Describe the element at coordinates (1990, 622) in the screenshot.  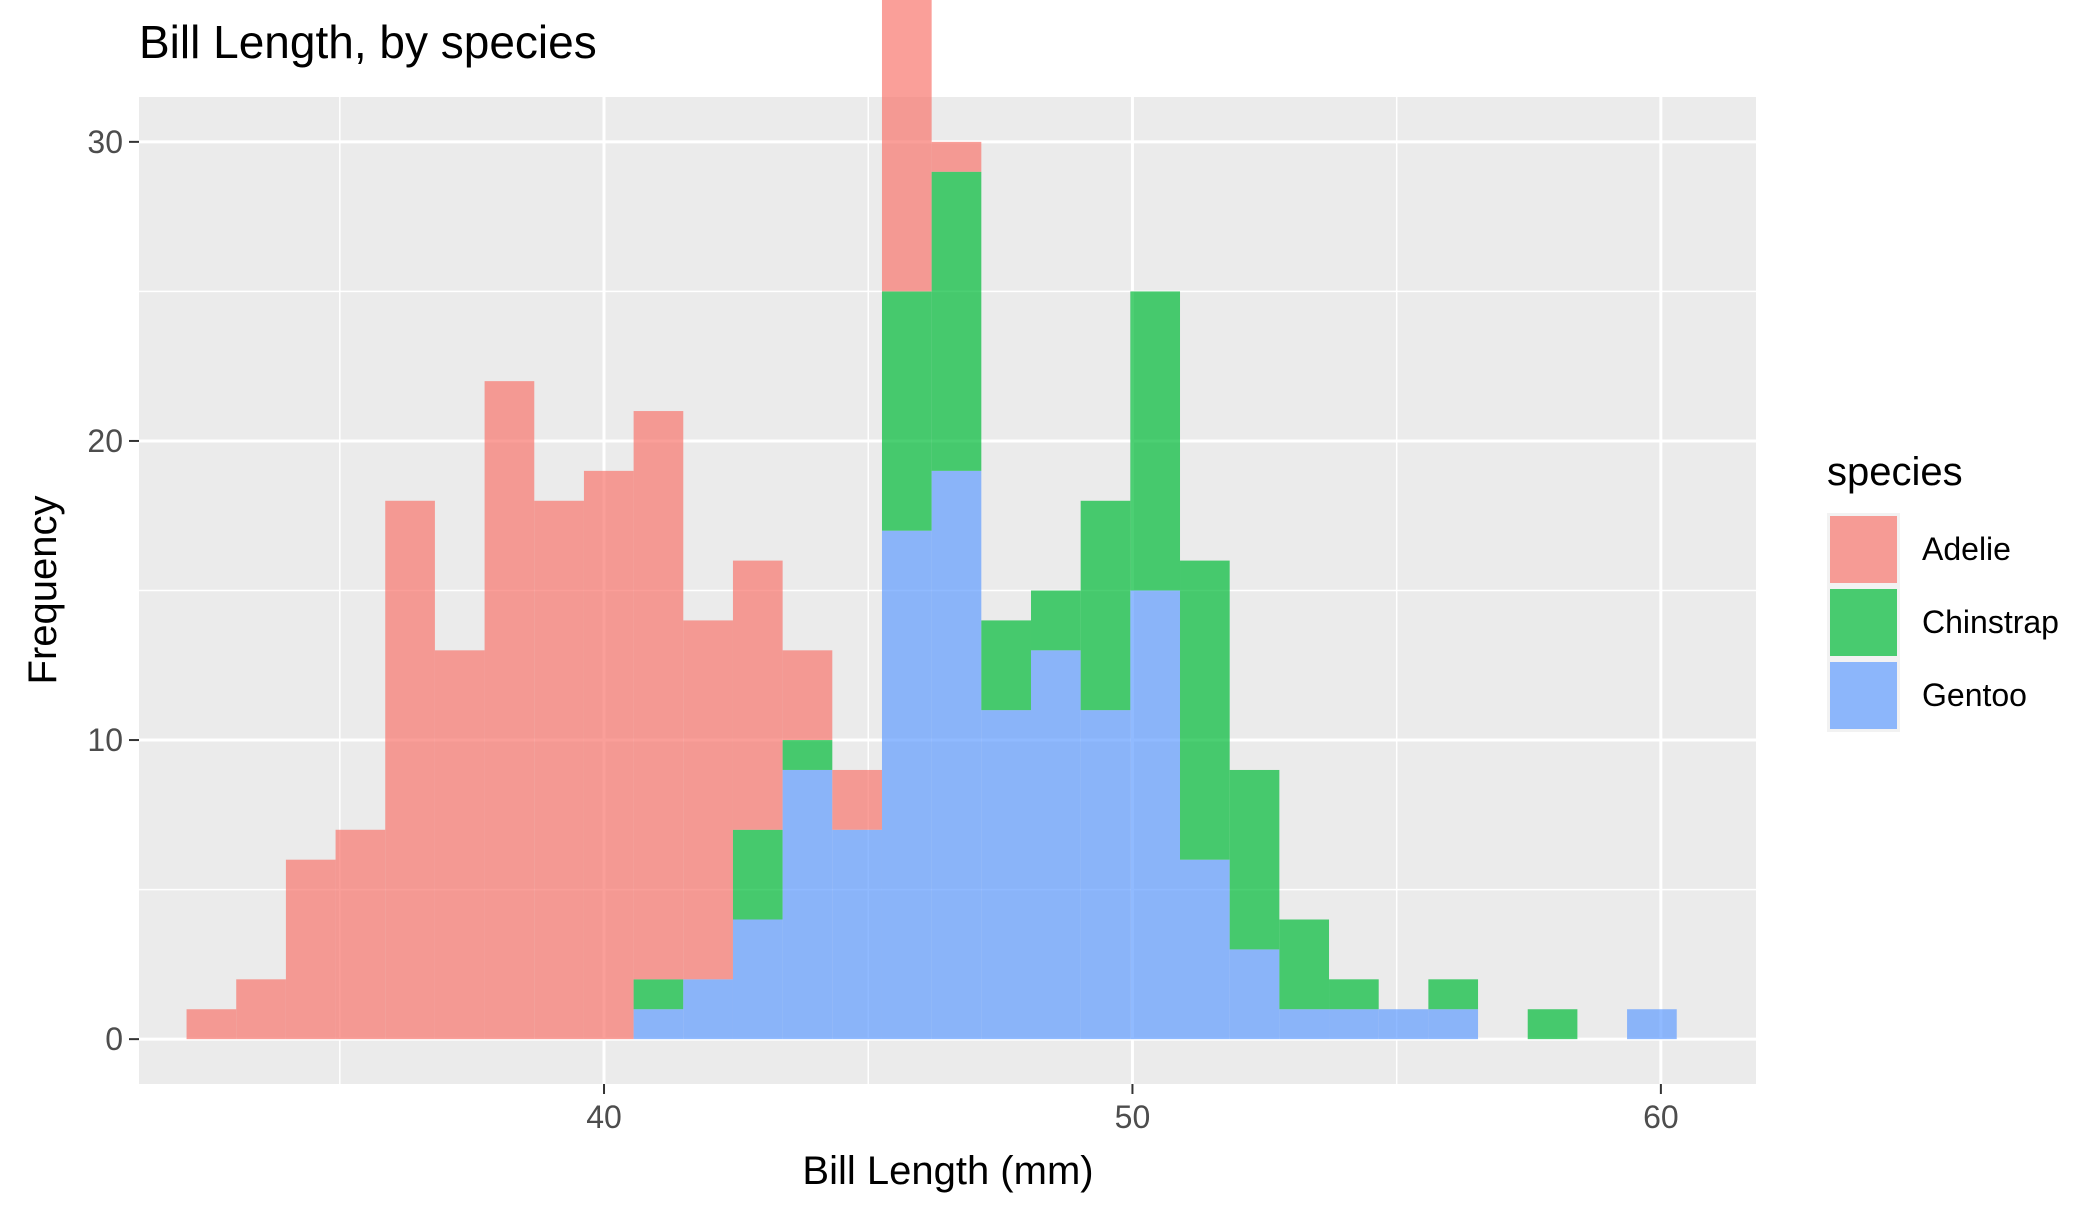
I see `legend-label: Chinstrap` at that location.